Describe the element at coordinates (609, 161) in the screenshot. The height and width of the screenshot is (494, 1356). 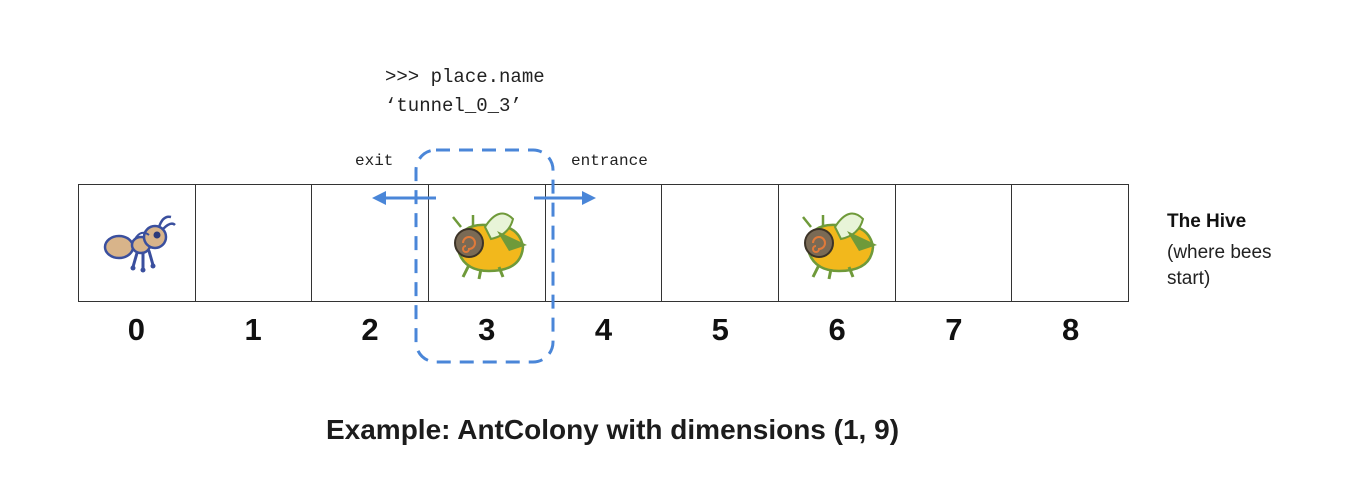
I see `entrance-label: entrance` at that location.